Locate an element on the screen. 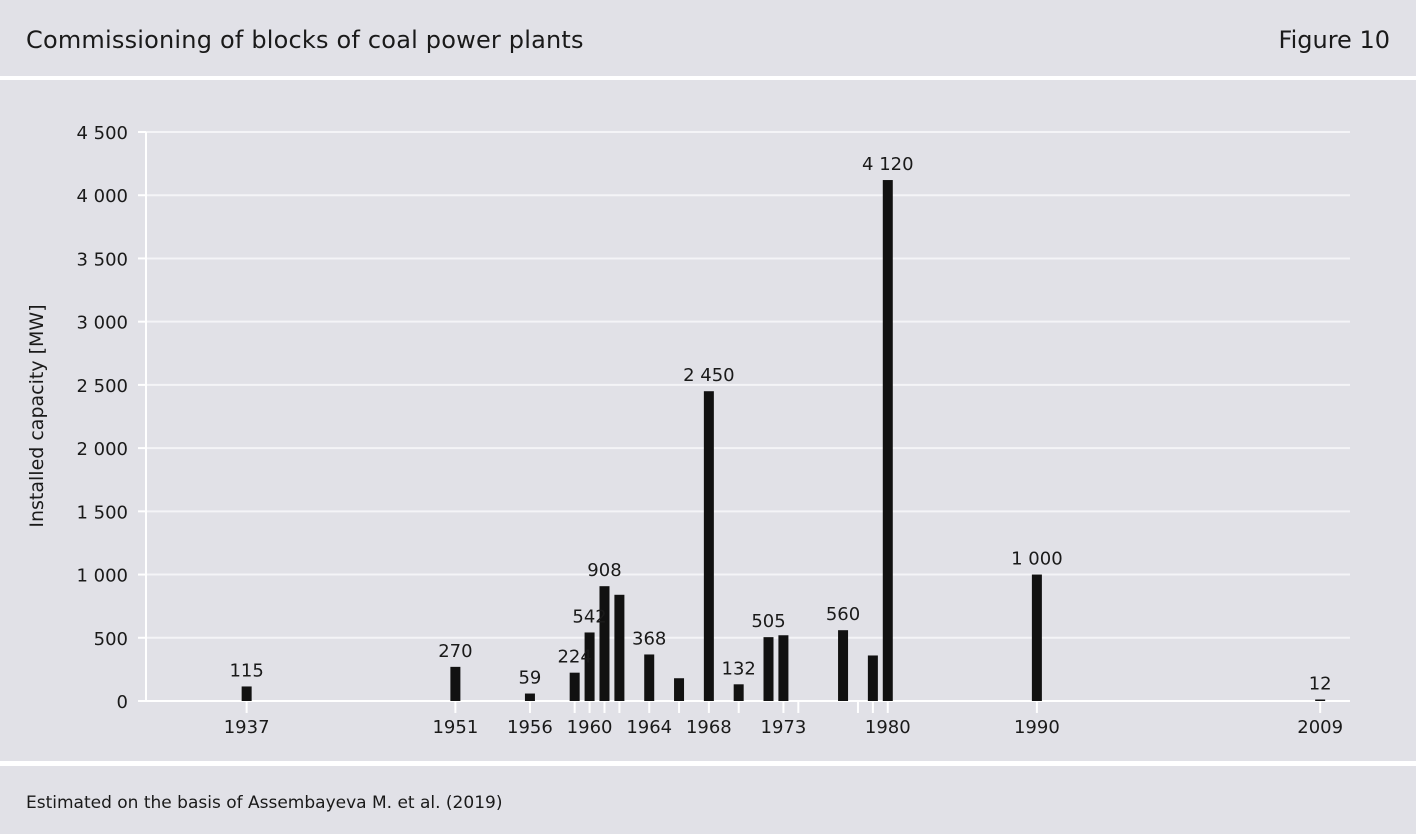 The height and width of the screenshot is (834, 1416). y-tick-label: 500 is located at coordinates (111, 639).